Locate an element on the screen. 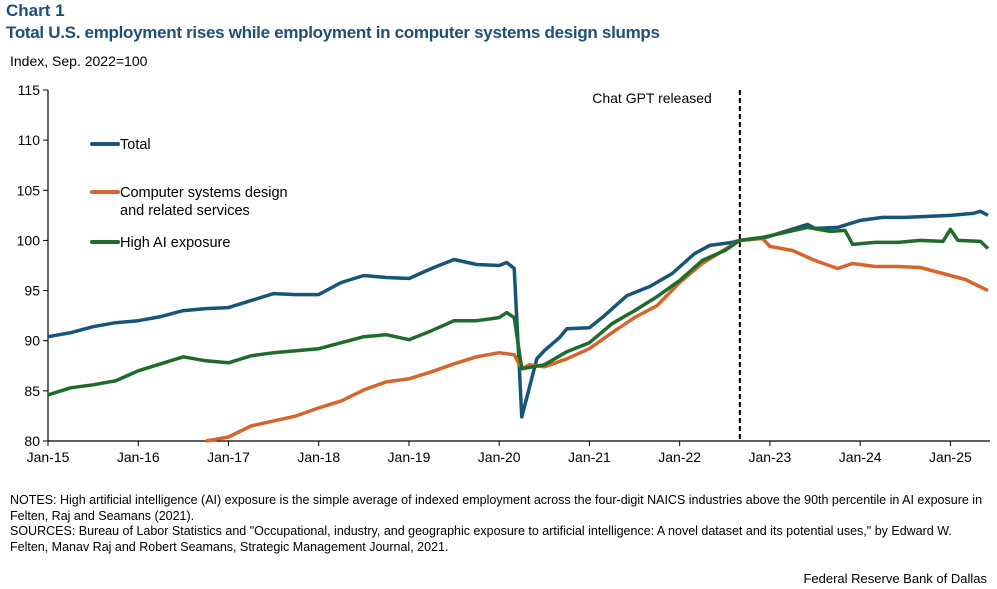 The width and height of the screenshot is (997, 589). y-tick-label: 100 is located at coordinates (29, 240).